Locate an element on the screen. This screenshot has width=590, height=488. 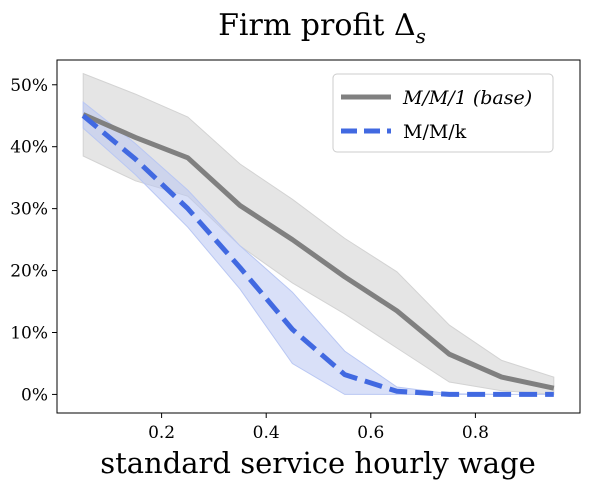
legend: M/M/1 (base) M/M/k is located at coordinates (443, 113).